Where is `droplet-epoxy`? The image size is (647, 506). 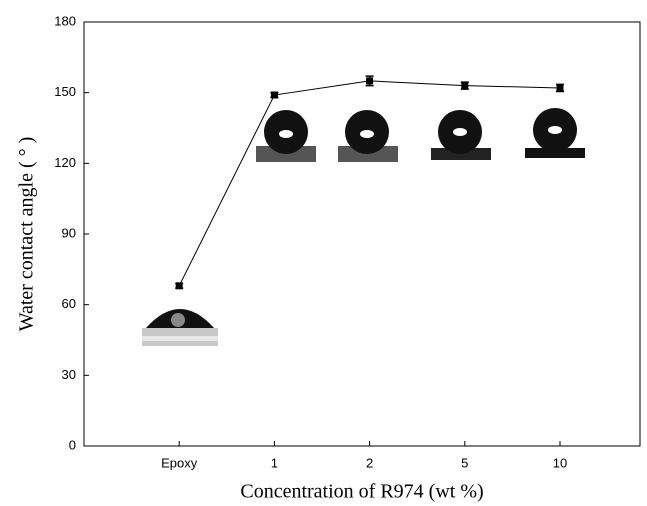 droplet-epoxy is located at coordinates (180, 327).